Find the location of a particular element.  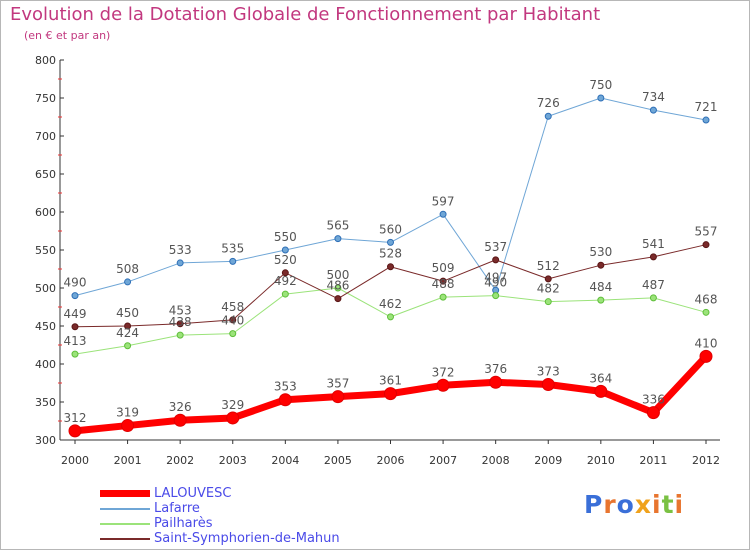

x-tick-label: 2004 is located at coordinates (285, 460).